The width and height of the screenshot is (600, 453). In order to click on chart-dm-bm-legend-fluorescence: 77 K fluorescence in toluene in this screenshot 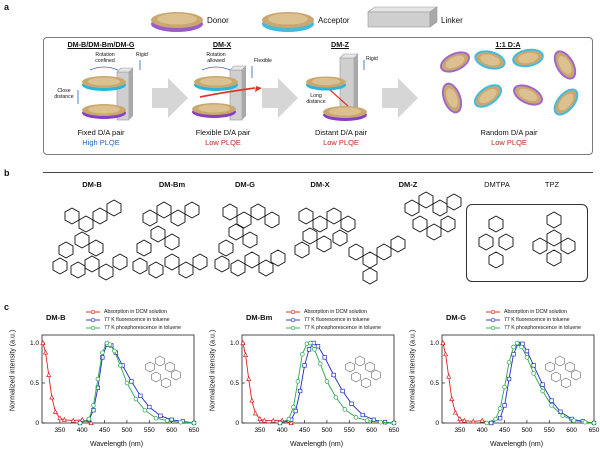, I will do `click(337, 320)`.